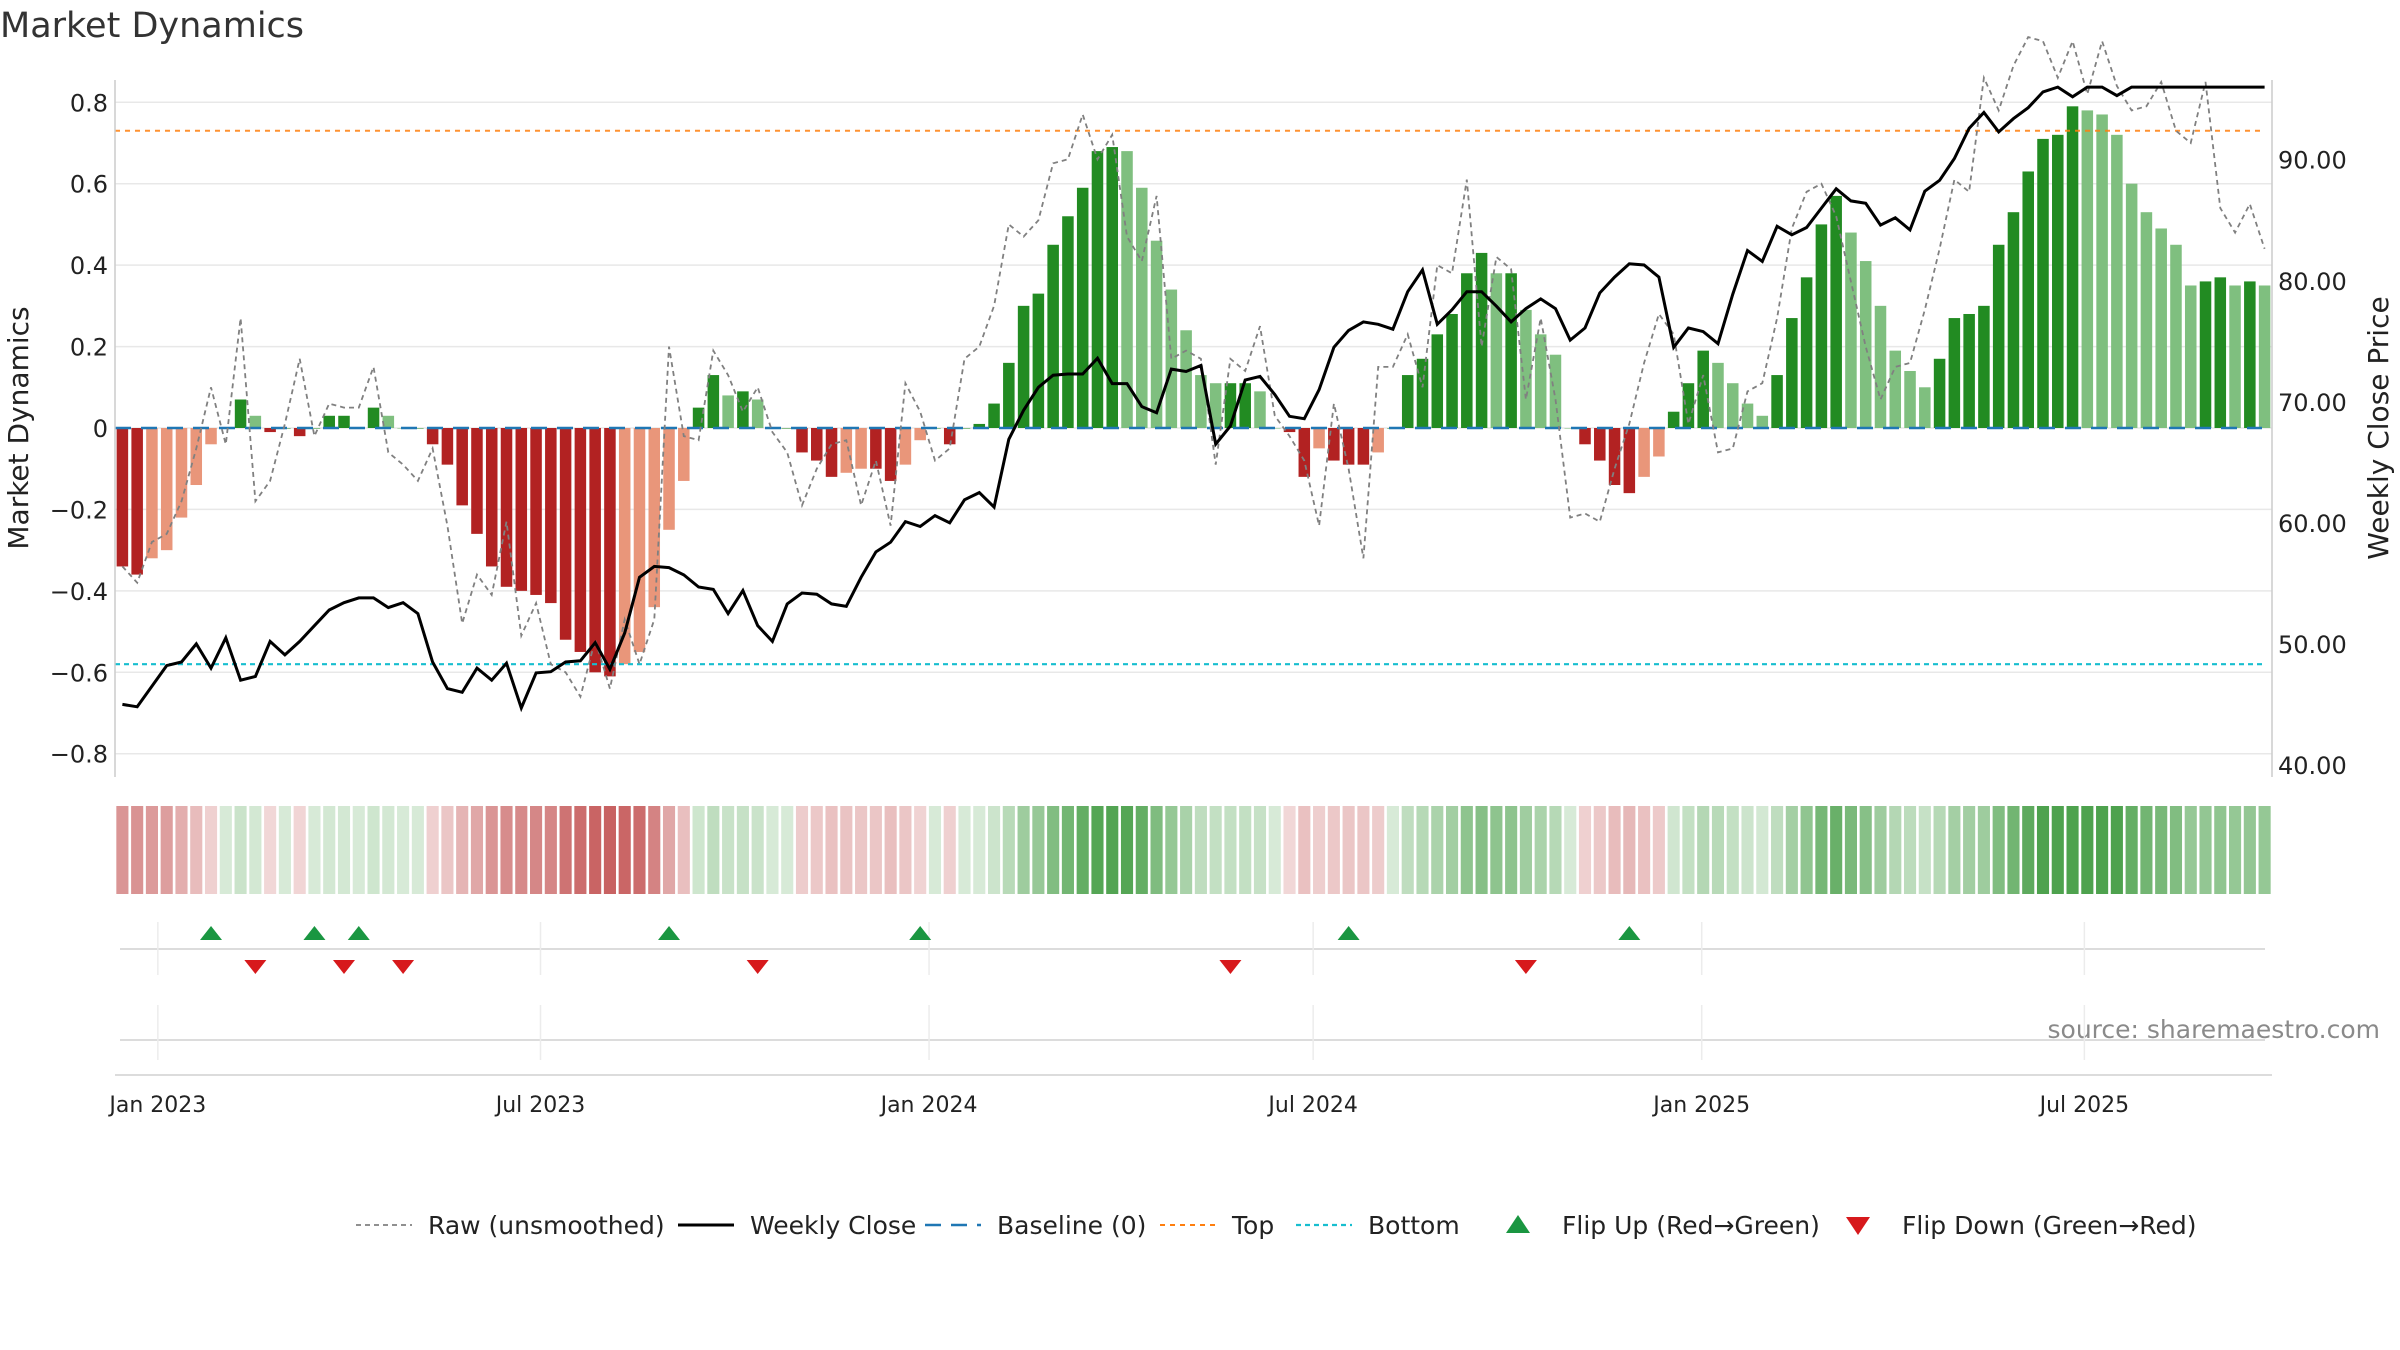 This screenshot has width=2400, height=1350. What do you see at coordinates (89, 103) in the screenshot?
I see `ytick-left-label: 0.8` at bounding box center [89, 103].